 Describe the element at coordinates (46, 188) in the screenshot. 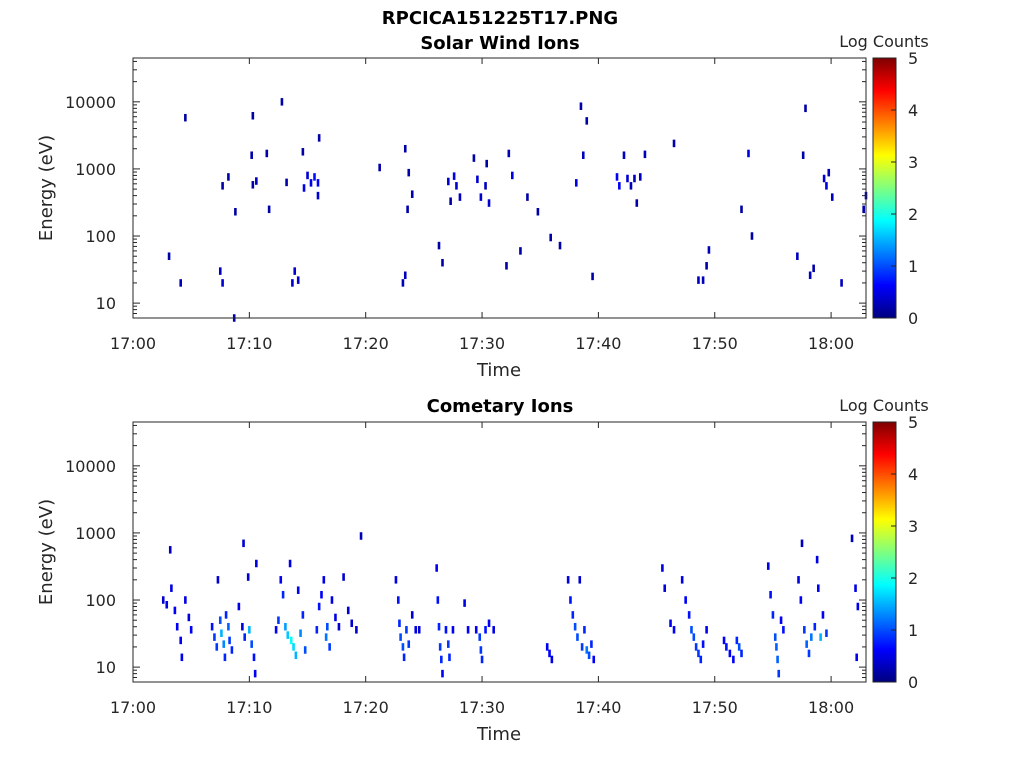

I see `y-axis-label: Energy (eV)` at that location.